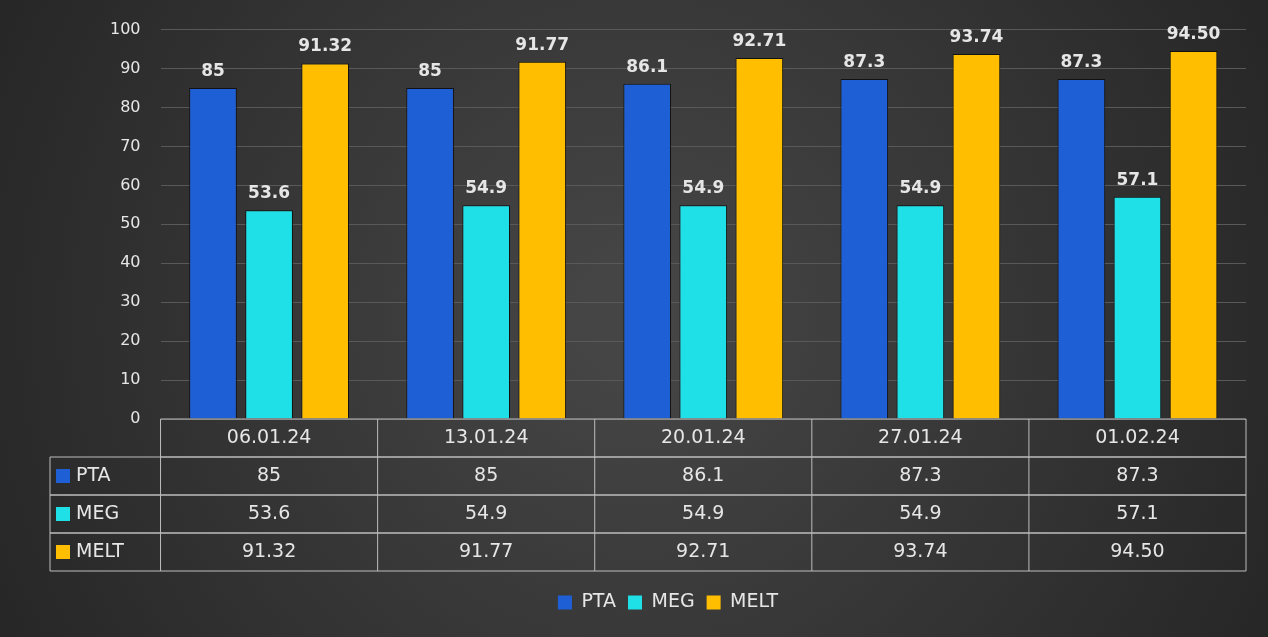  I want to click on text: 91.32, so click(325, 45).